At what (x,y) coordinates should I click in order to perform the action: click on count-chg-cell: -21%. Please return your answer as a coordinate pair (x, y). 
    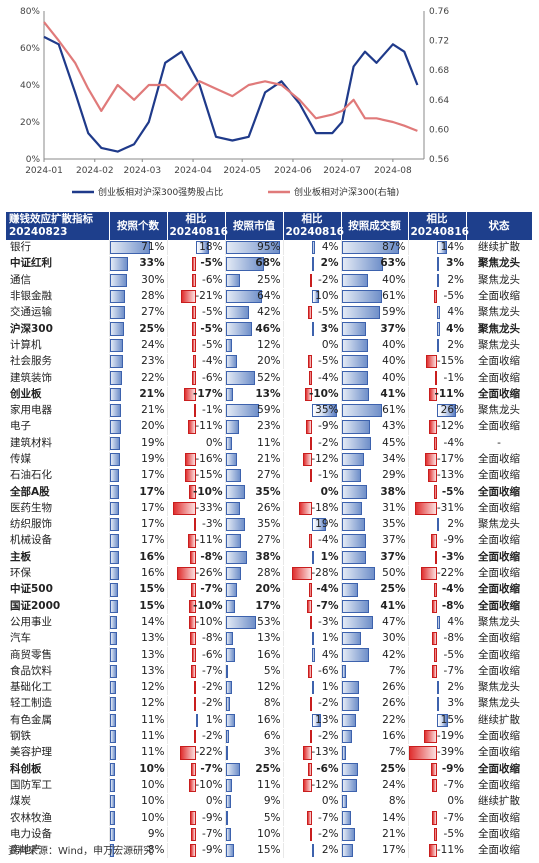
    Looking at the image, I should click on (195, 297).